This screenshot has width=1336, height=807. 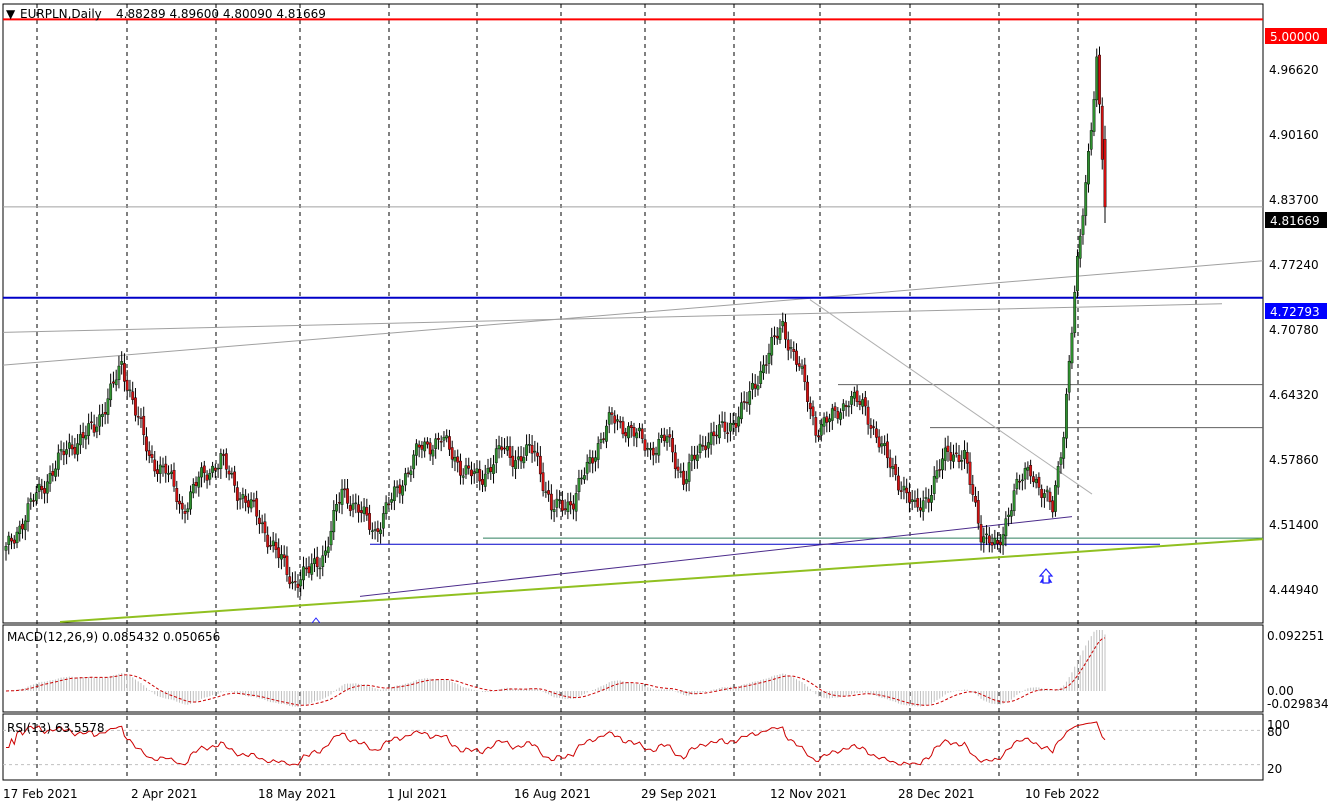 I want to click on chart-menu-arrow-icon: ▼, so click(x=11, y=14).